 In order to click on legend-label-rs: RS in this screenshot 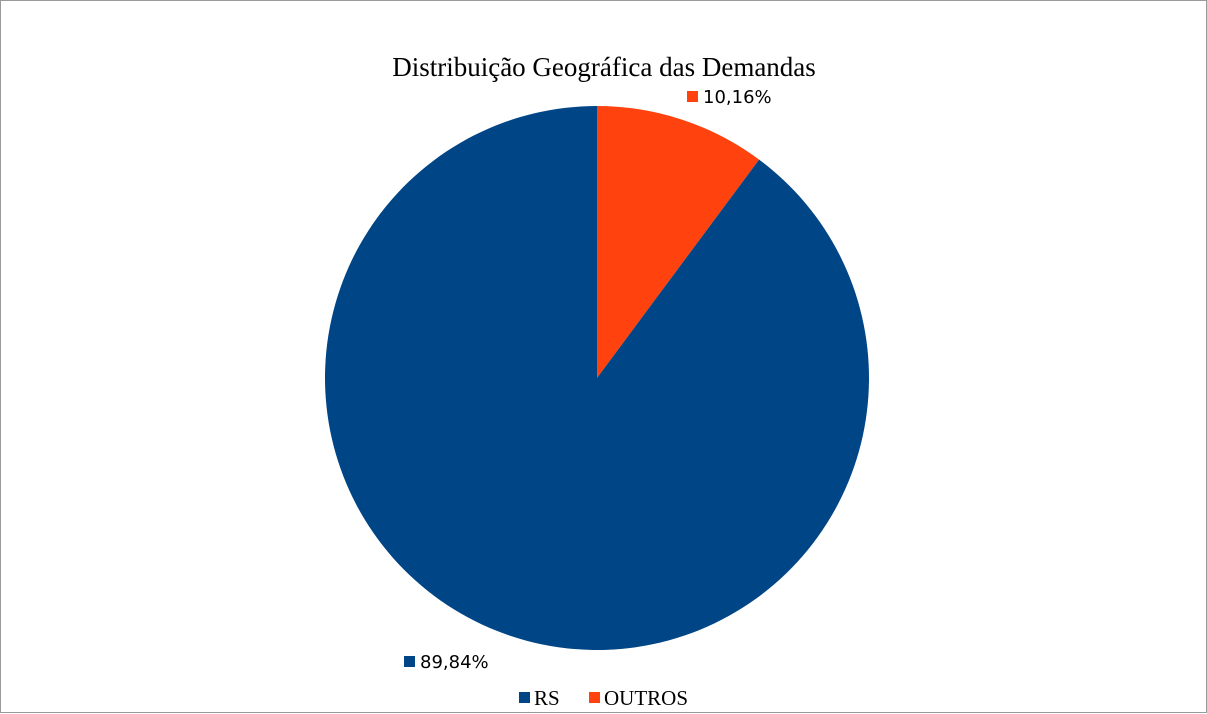, I will do `click(547, 698)`.